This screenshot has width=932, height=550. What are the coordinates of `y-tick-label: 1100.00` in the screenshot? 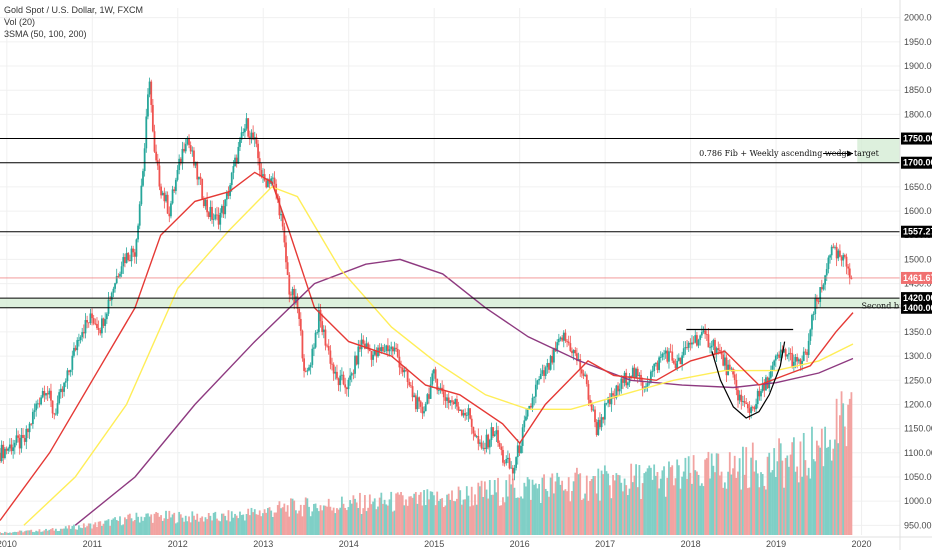 It's located at (918, 453).